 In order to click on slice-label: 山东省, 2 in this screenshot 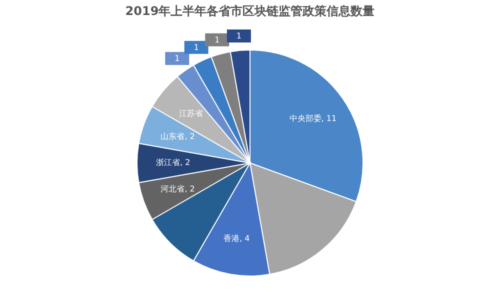, I will do `click(177, 136)`.